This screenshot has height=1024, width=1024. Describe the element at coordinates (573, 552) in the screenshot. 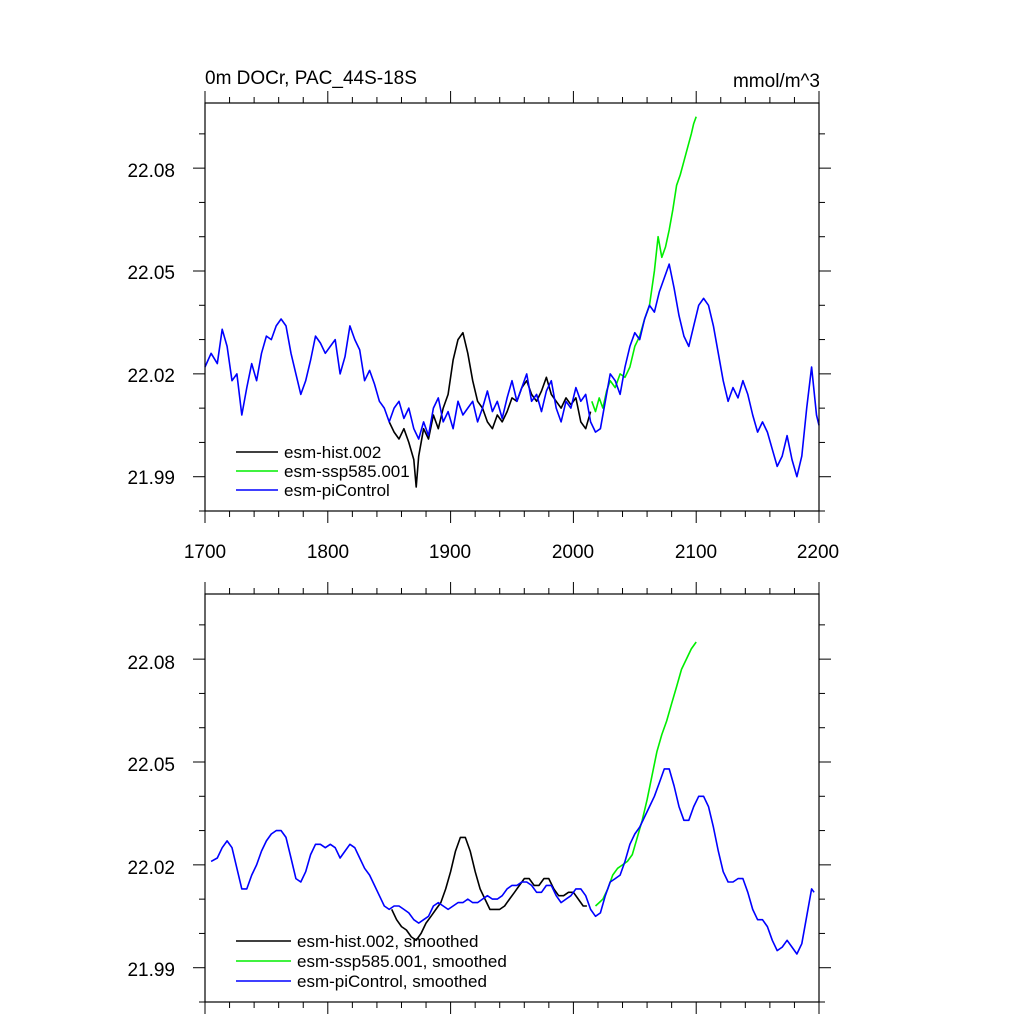

I see `x-tick-label: 2000` at that location.